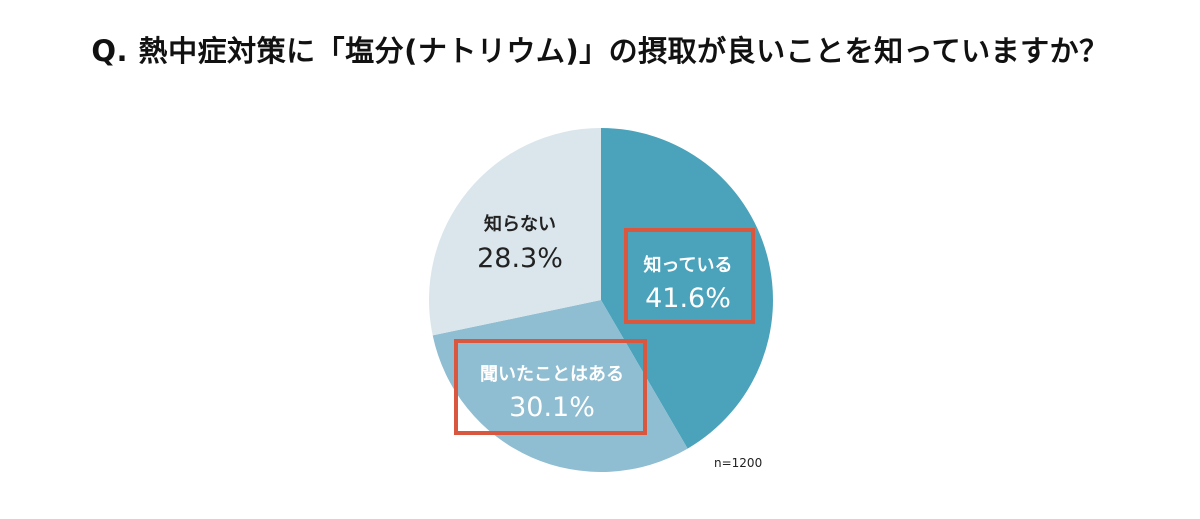  I want to click on question-title: Q. 熱中症対策に「塩分(ナトリウム)」の摂取が良いことを知っていますか？, so click(600, 51).